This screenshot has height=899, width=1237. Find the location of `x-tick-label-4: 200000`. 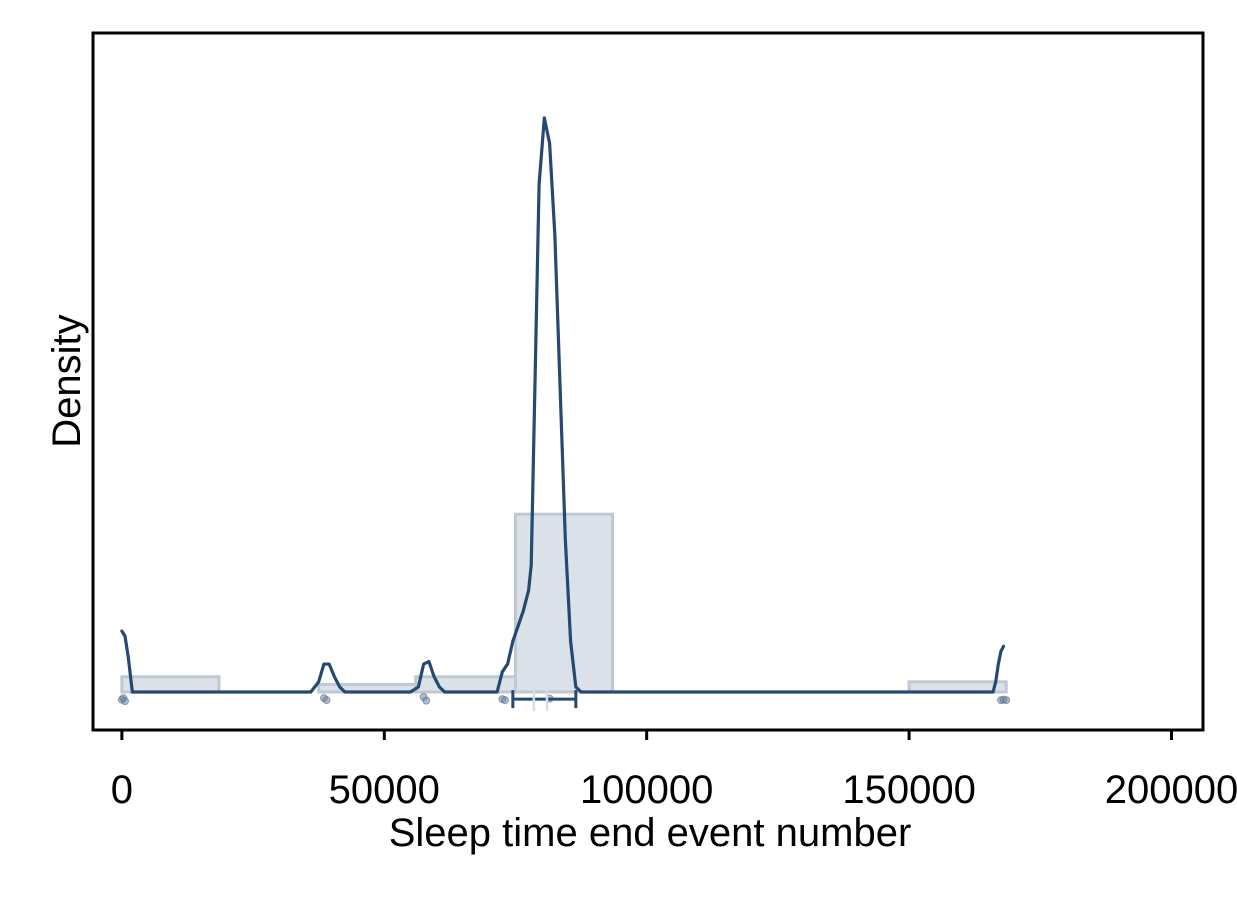

x-tick-label-4: 200000 is located at coordinates (1171, 790).